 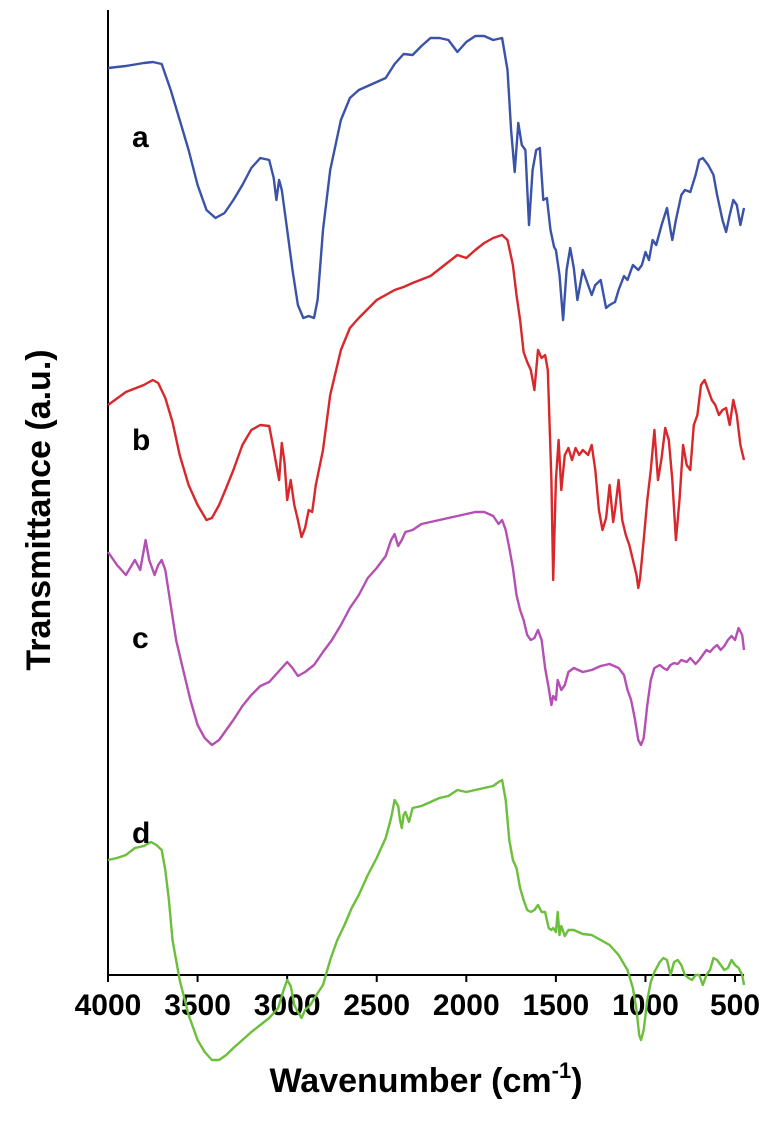 What do you see at coordinates (140, 137) in the screenshot?
I see `series-label-a: a` at bounding box center [140, 137].